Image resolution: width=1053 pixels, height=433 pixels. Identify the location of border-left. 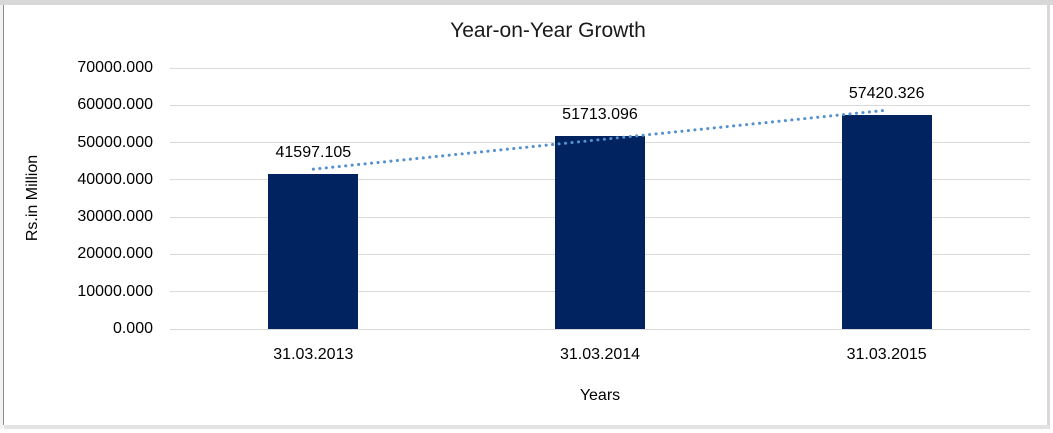
(1, 217).